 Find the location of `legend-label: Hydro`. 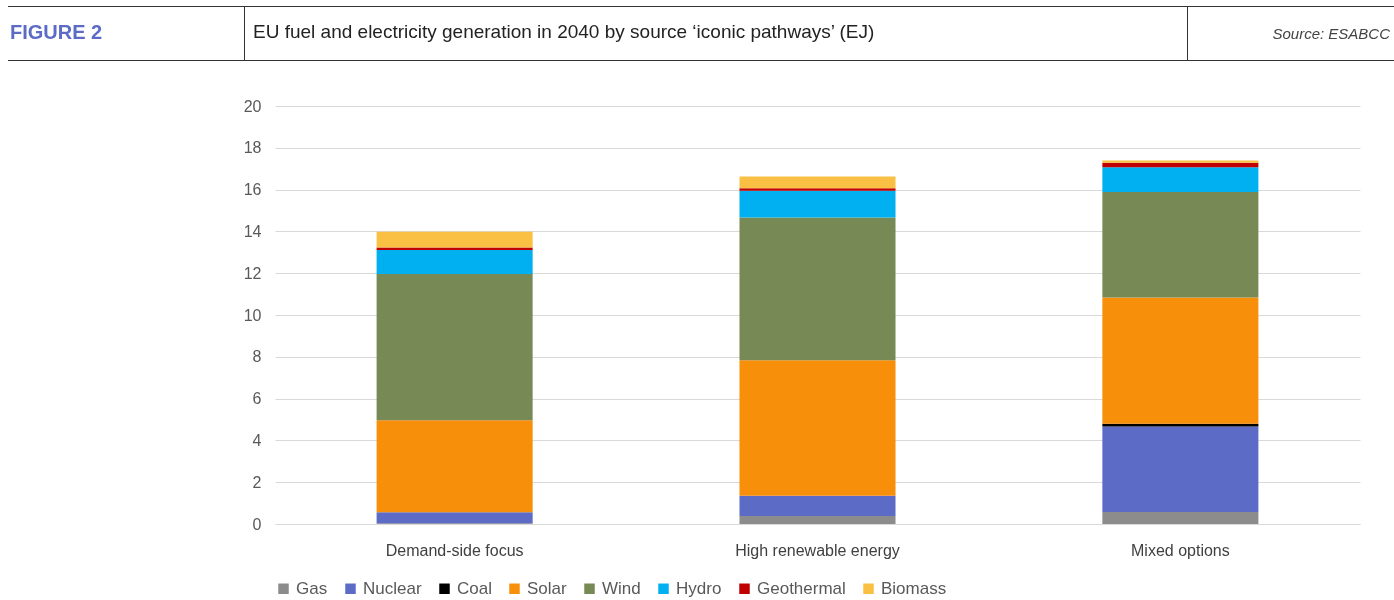

legend-label: Hydro is located at coordinates (699, 588).